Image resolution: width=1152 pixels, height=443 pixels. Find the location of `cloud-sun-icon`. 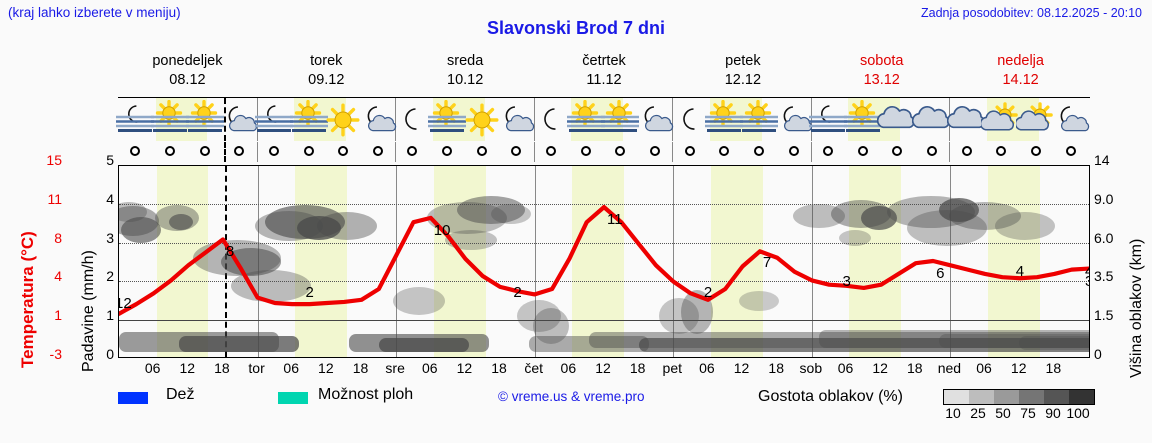

cloud-sun-icon is located at coordinates (1000, 120).